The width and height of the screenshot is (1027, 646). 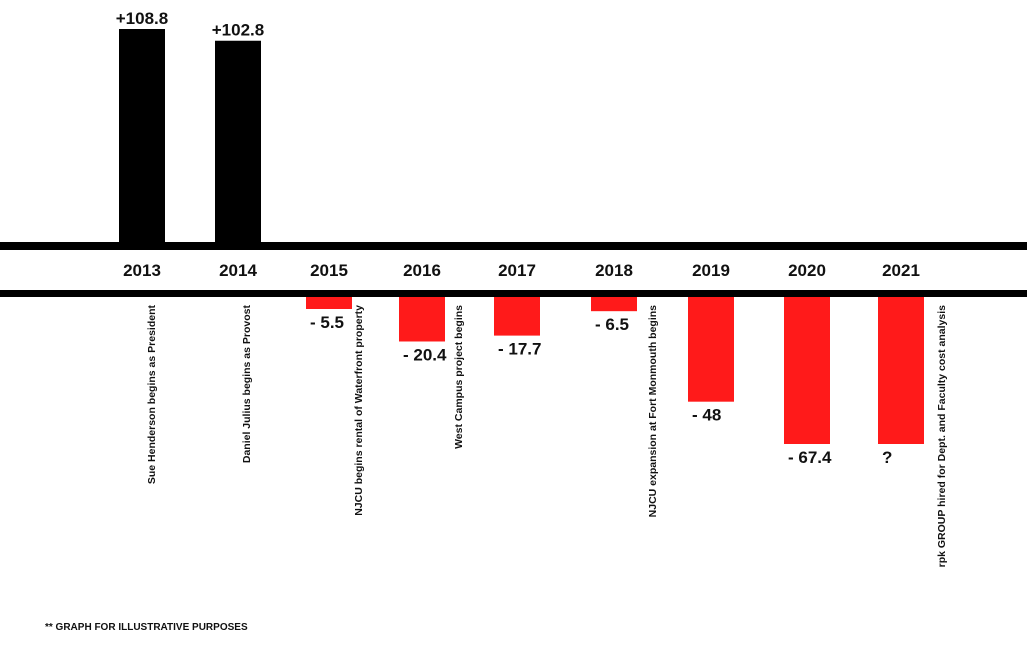 What do you see at coordinates (901, 370) in the screenshot?
I see `bar-2021` at bounding box center [901, 370].